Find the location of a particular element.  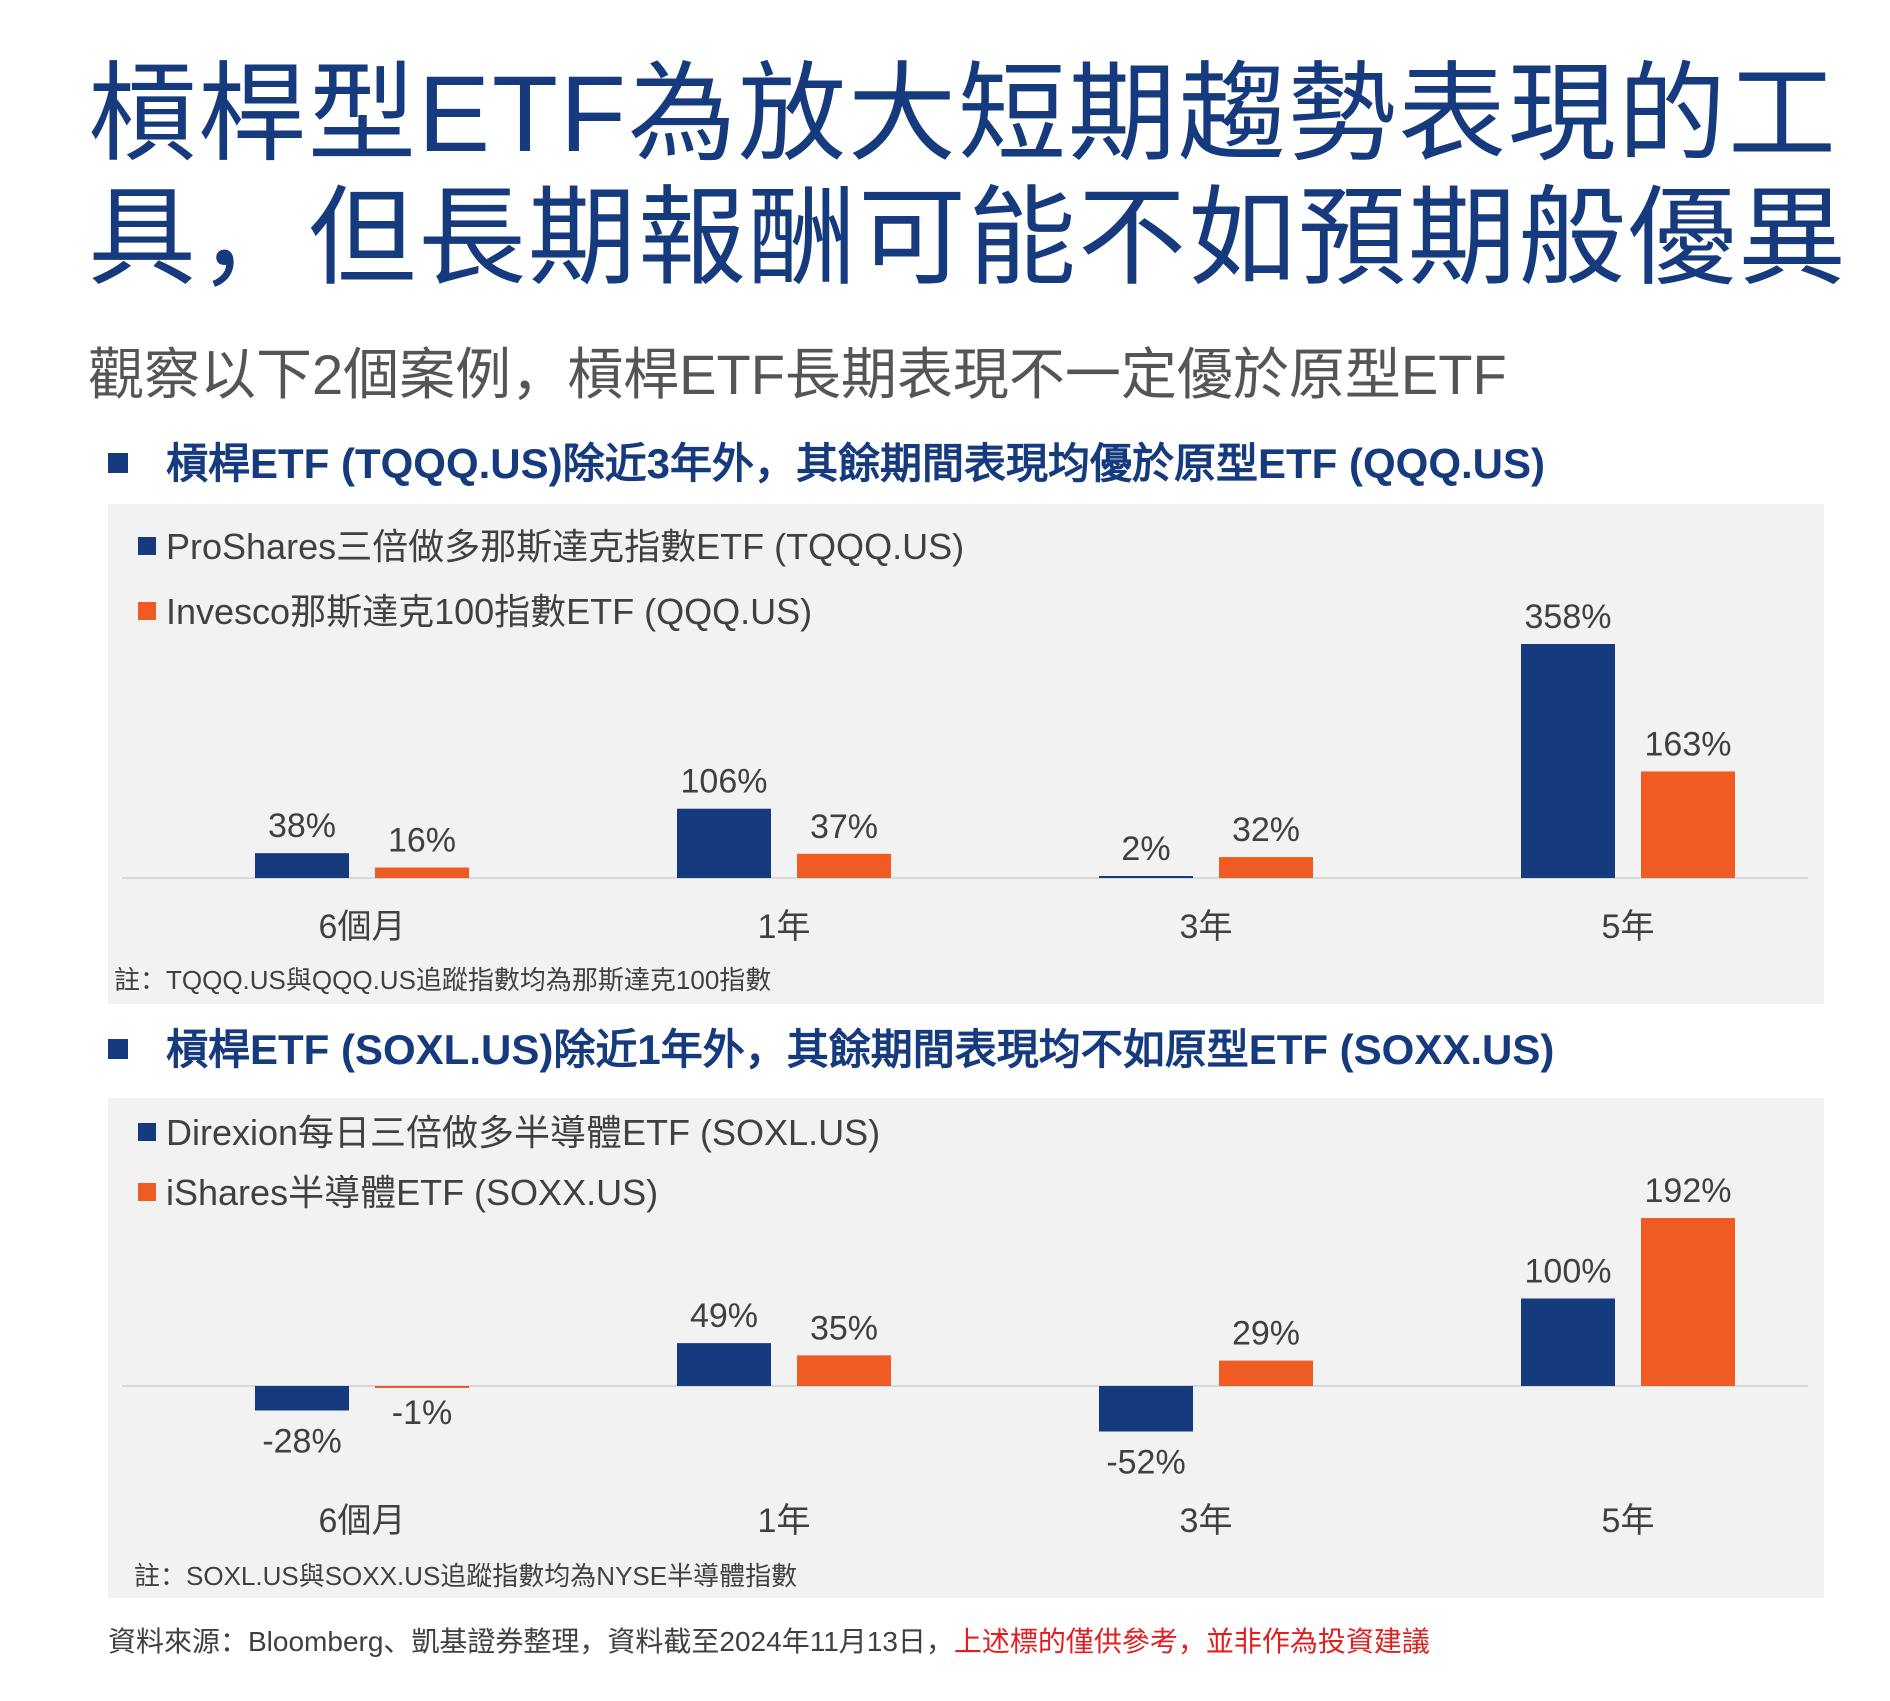

legend-item-soxl: Direxion每日三倍做多半導體ETF (SOXL.US) is located at coordinates (509, 1133).